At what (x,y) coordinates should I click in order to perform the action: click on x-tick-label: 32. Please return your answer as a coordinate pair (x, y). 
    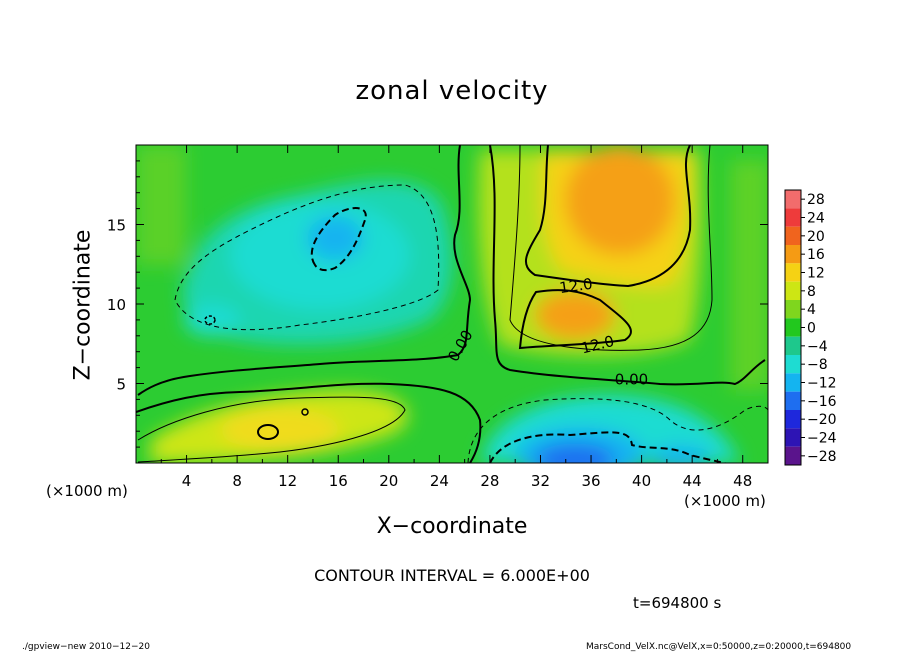
    Looking at the image, I should click on (540, 481).